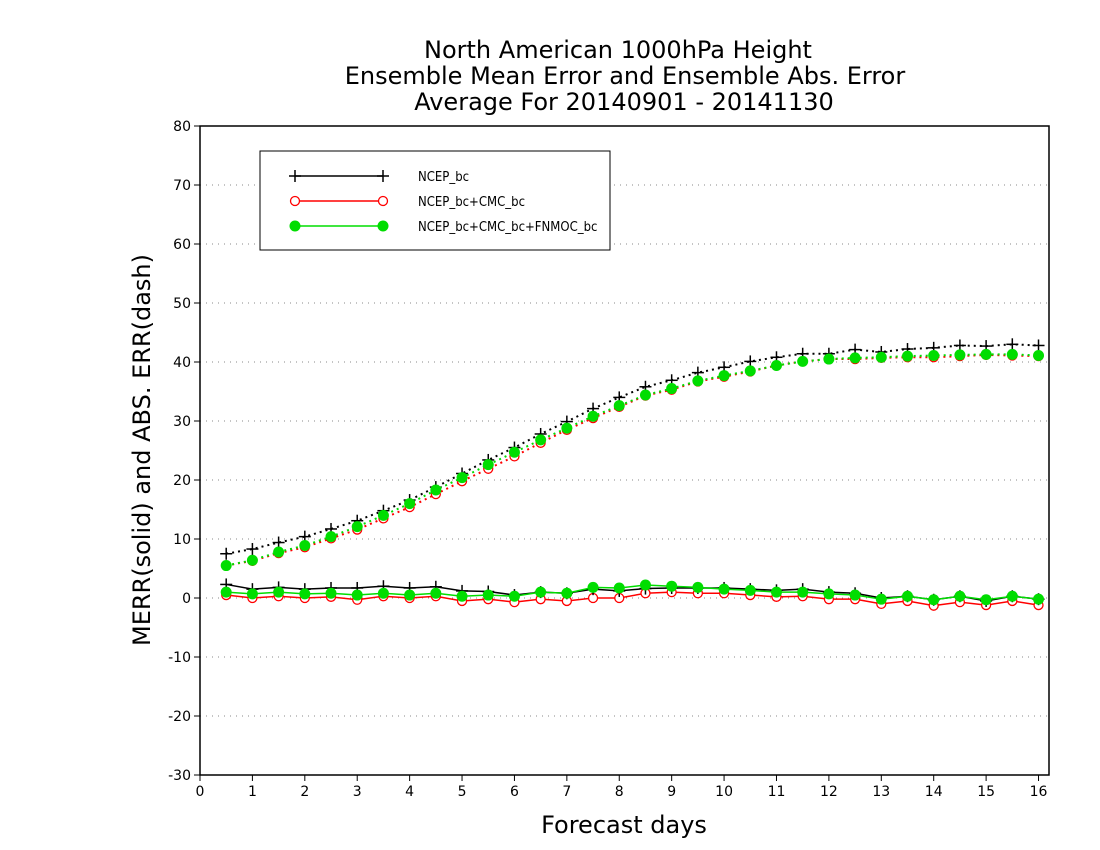 The image size is (1100, 850). I want to click on legend-item: NCEP_bc+CMC_bc, so click(407, 202).